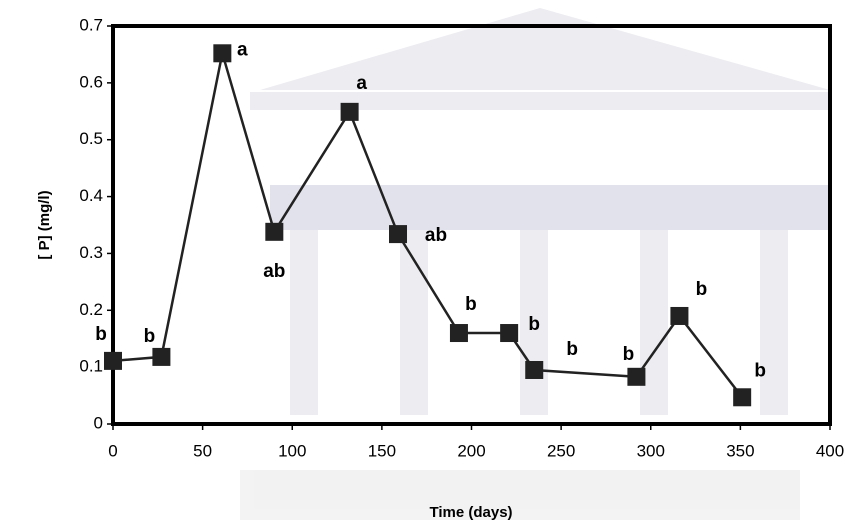 This screenshot has height=525, width=847. Describe the element at coordinates (112, 450) in the screenshot. I see `x-tick-label: 0` at that location.